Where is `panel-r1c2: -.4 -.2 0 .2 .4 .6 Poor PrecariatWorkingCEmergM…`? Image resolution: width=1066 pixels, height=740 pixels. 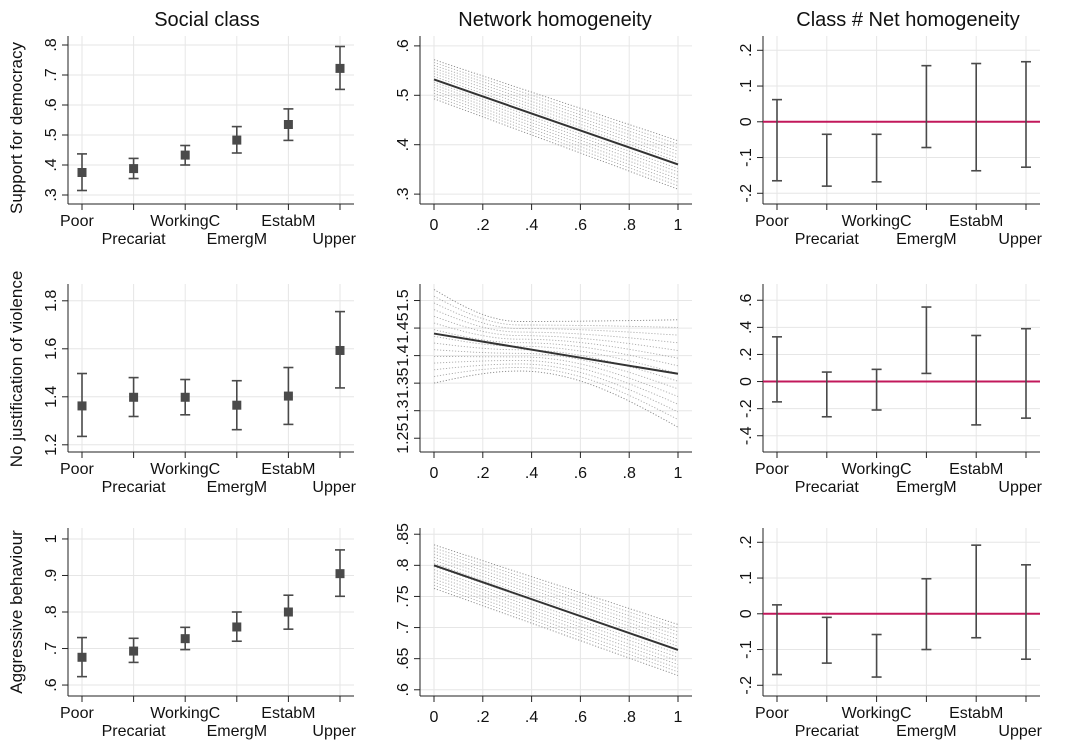
panel-r1c2: -.4 -.2 0 .2 .4 .6 Poor PrecariatWorkingCEmergM… is located at coordinates (890, 390).